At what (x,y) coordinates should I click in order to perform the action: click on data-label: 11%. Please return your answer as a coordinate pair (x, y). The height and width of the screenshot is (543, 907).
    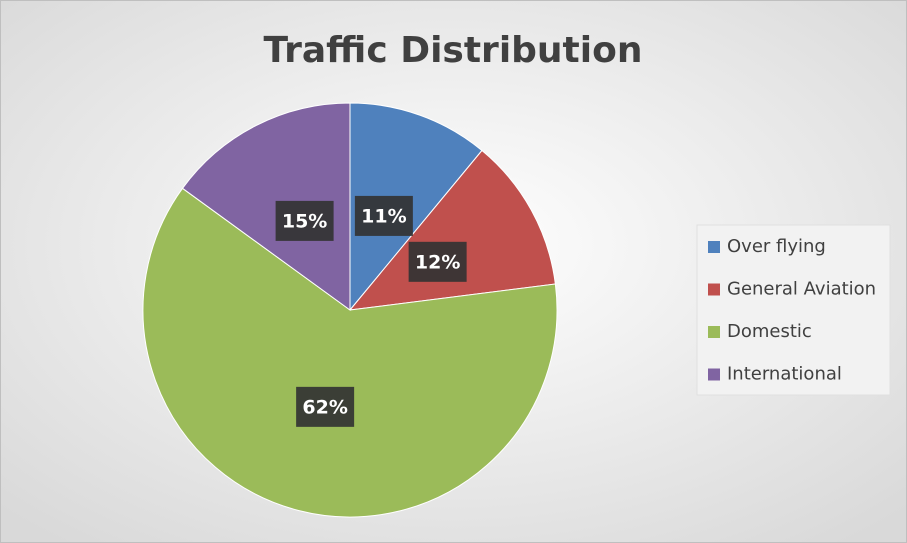
    Looking at the image, I should click on (383, 216).